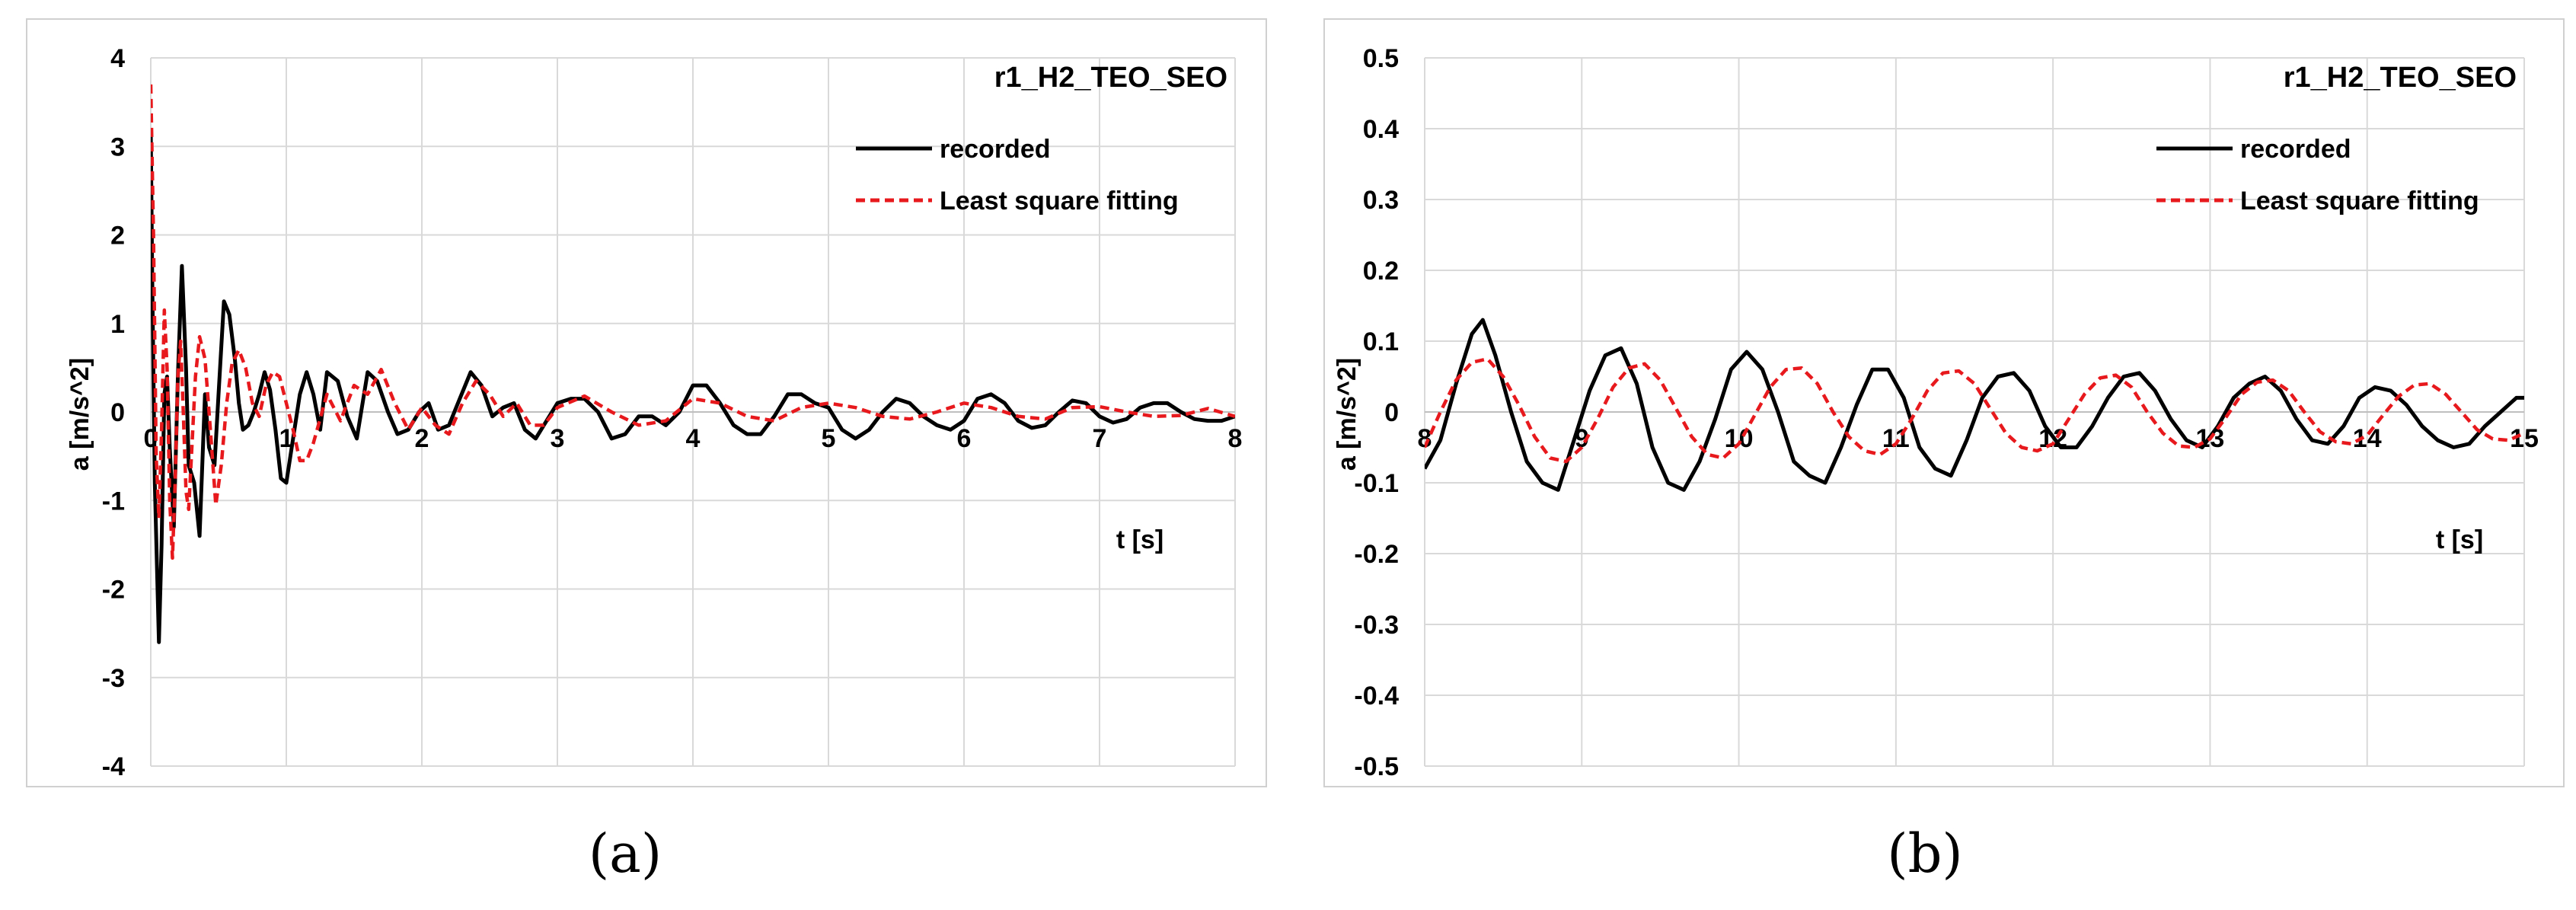 The width and height of the screenshot is (2576, 910). I want to click on y-tick-label: 0.5, so click(1381, 58).